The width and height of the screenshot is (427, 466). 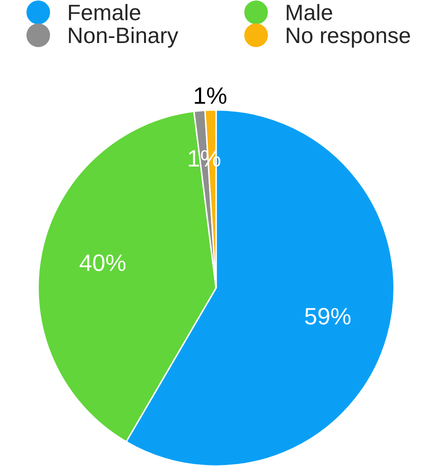 I want to click on legend-label: No response, so click(x=348, y=38).